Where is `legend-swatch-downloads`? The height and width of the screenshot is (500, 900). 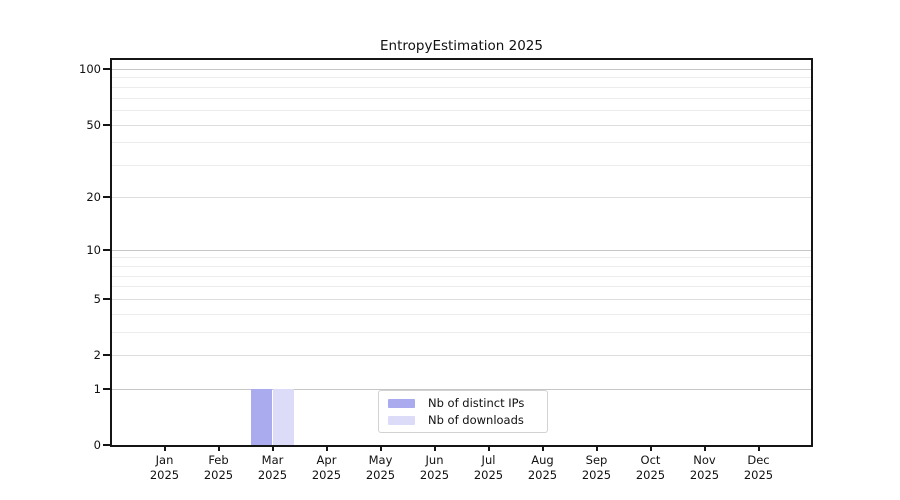 legend-swatch-downloads is located at coordinates (401, 420).